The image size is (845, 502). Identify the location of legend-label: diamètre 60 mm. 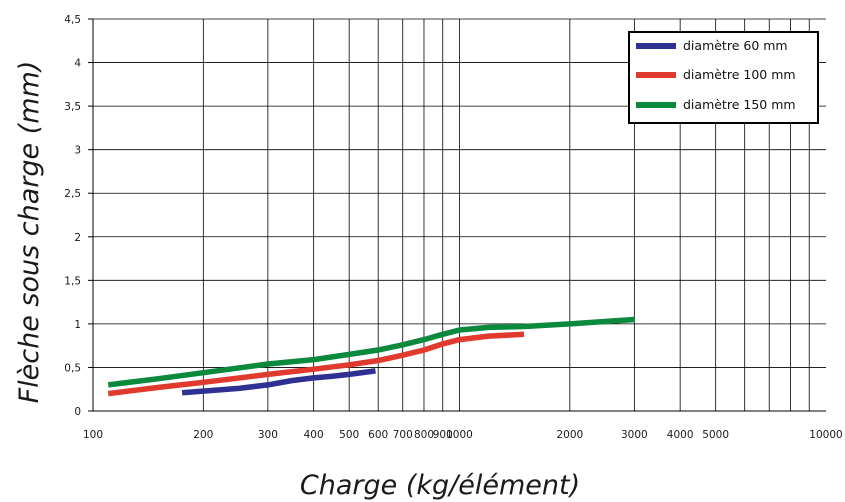
(735, 45).